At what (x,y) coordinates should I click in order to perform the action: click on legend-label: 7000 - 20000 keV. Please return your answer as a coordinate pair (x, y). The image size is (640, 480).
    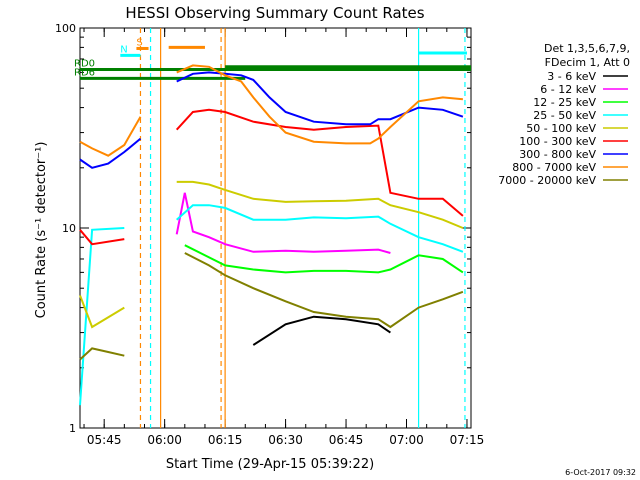
    Looking at the image, I should click on (547, 180).